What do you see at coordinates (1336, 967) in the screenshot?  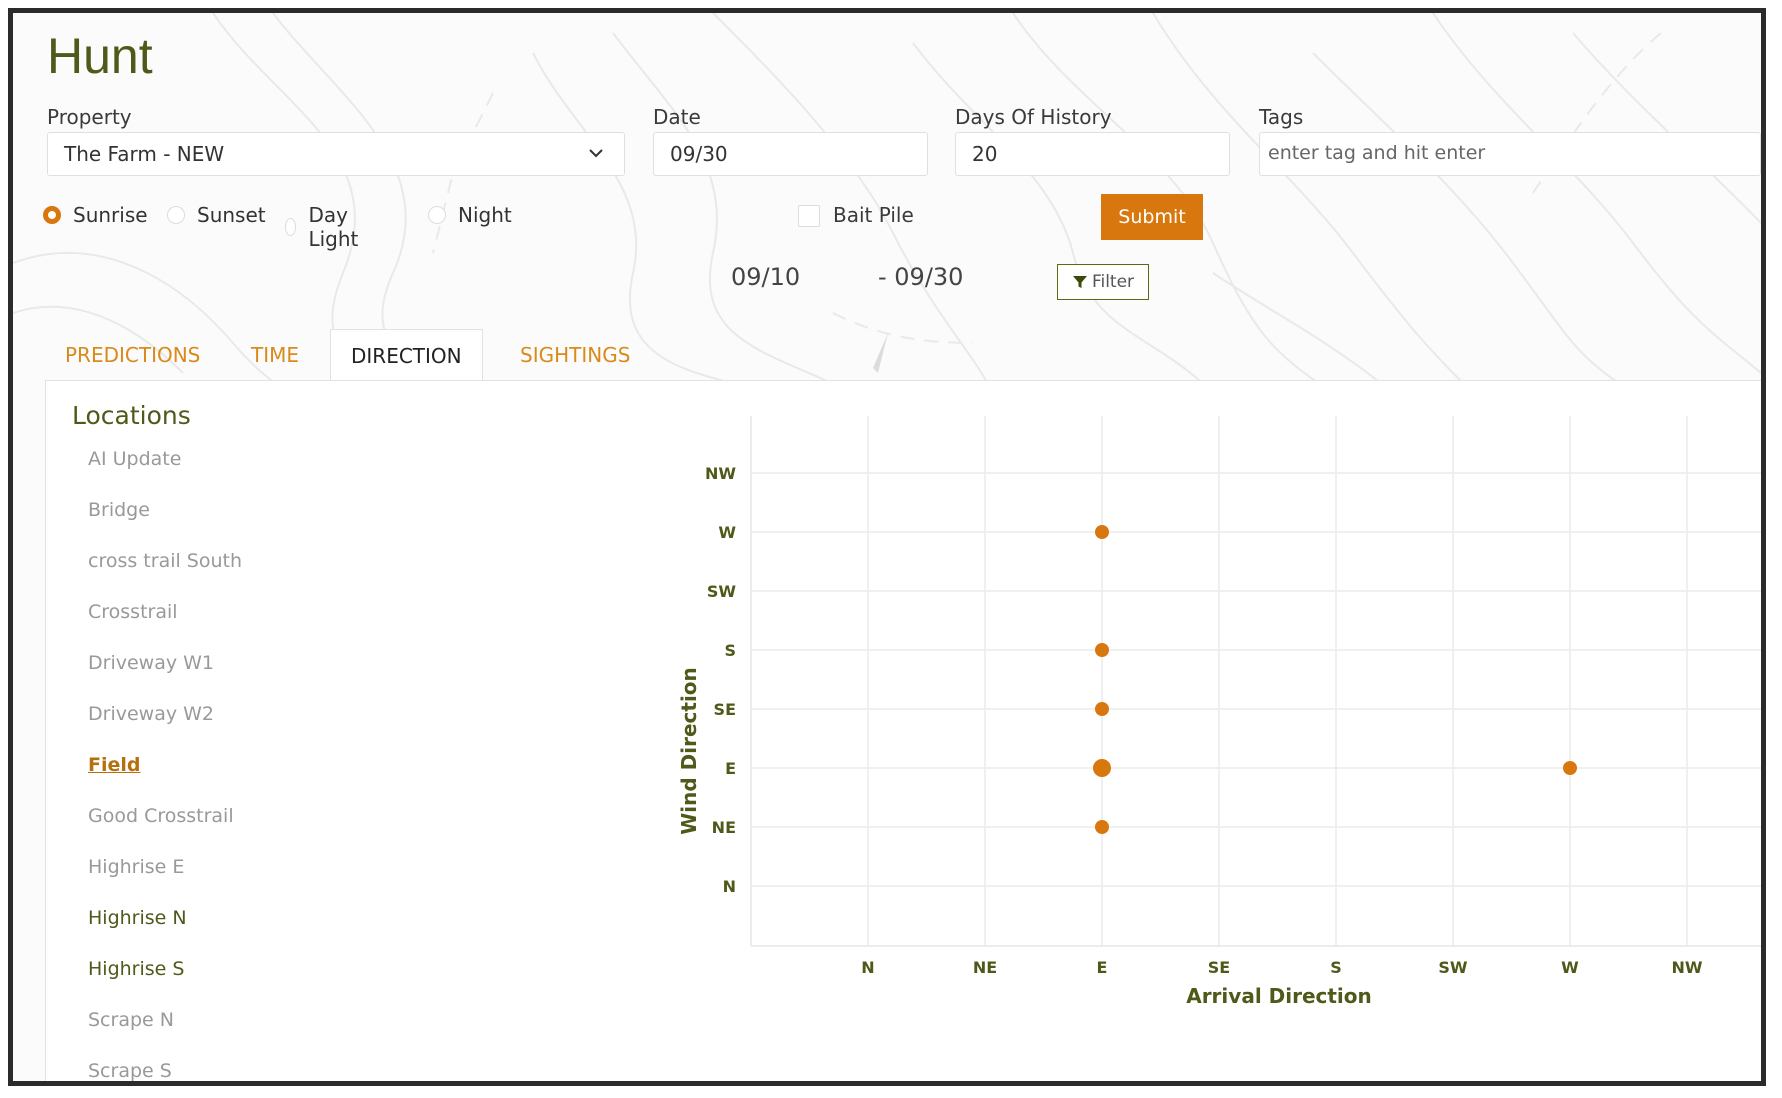 I see `x-tick-label: S` at bounding box center [1336, 967].